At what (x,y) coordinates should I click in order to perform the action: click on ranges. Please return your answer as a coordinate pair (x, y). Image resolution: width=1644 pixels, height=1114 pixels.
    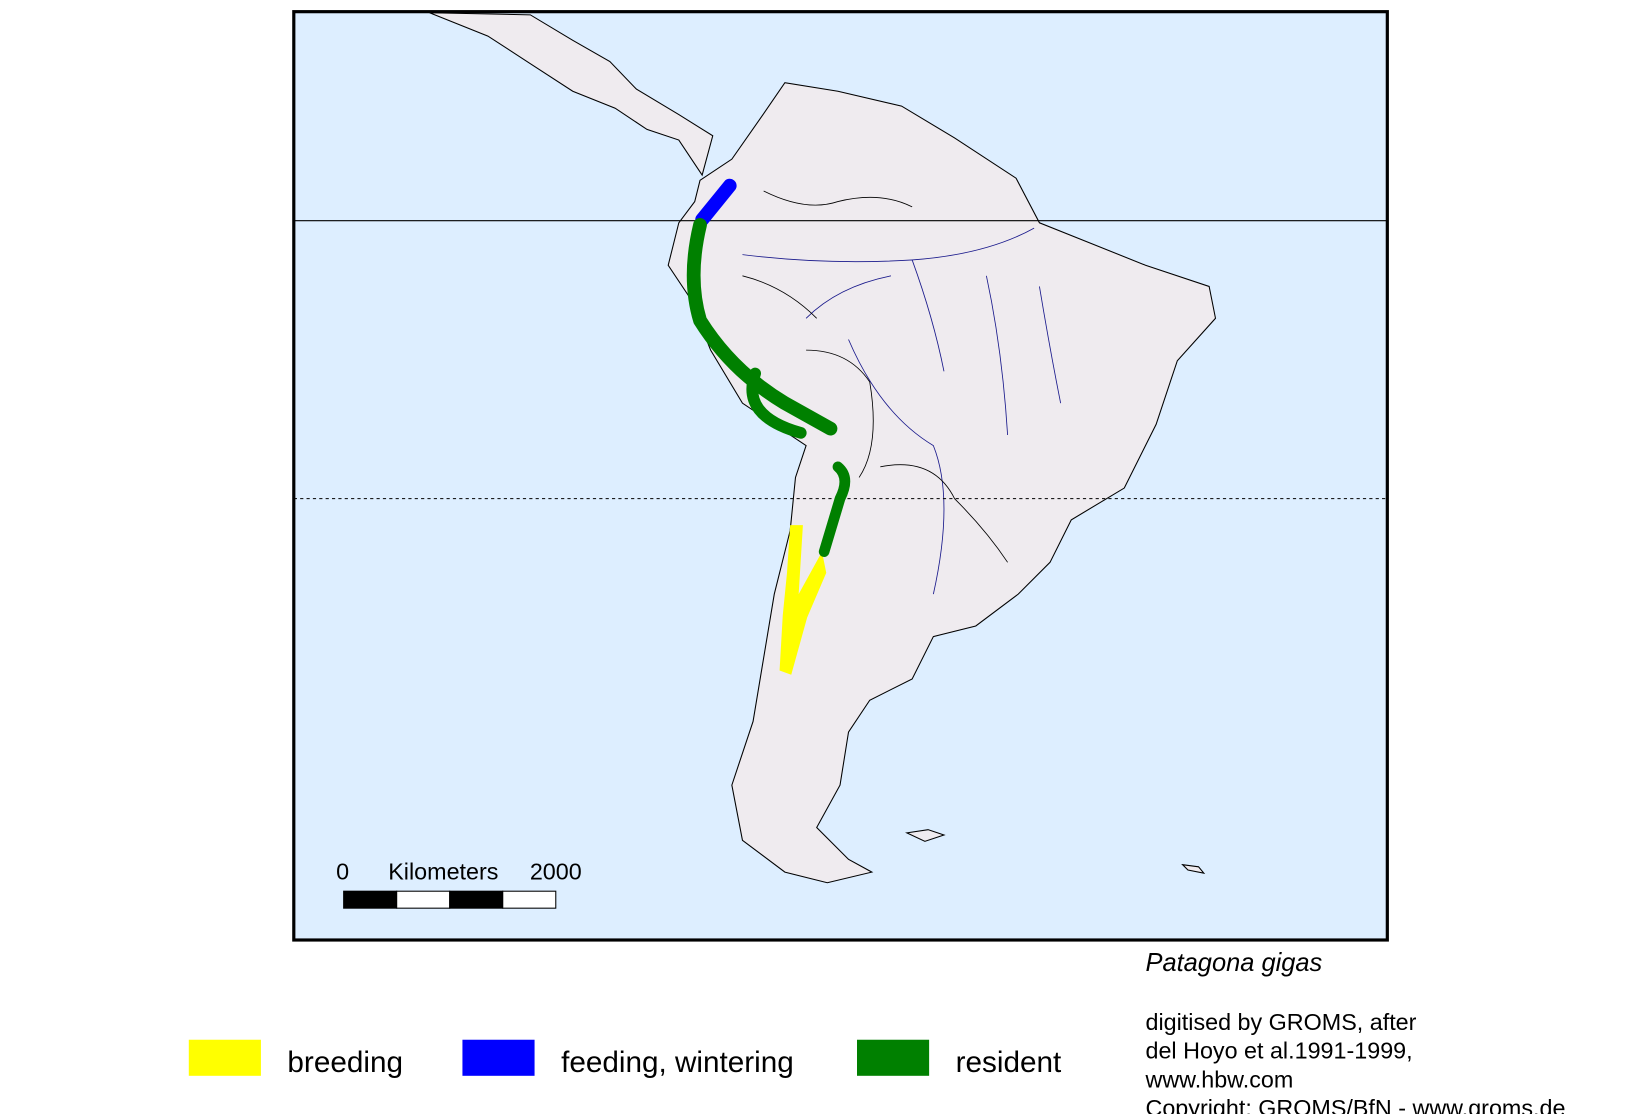
    Looking at the image, I should click on (768, 426).